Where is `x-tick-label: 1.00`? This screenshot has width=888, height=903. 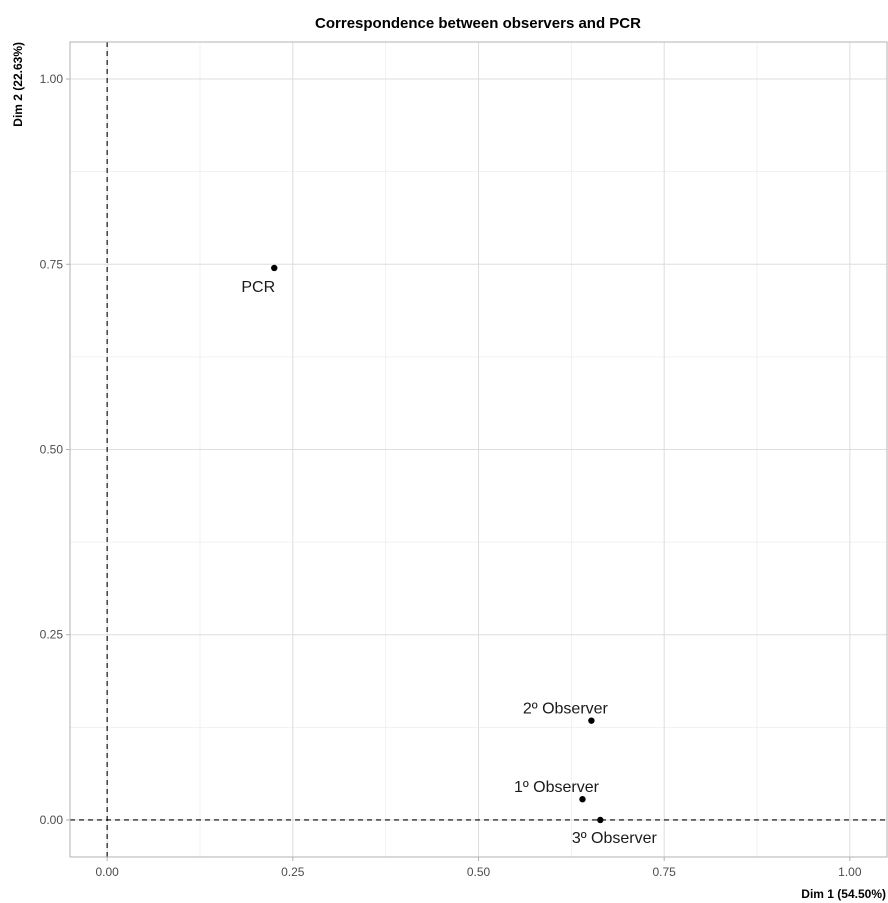 x-tick-label: 1.00 is located at coordinates (850, 872).